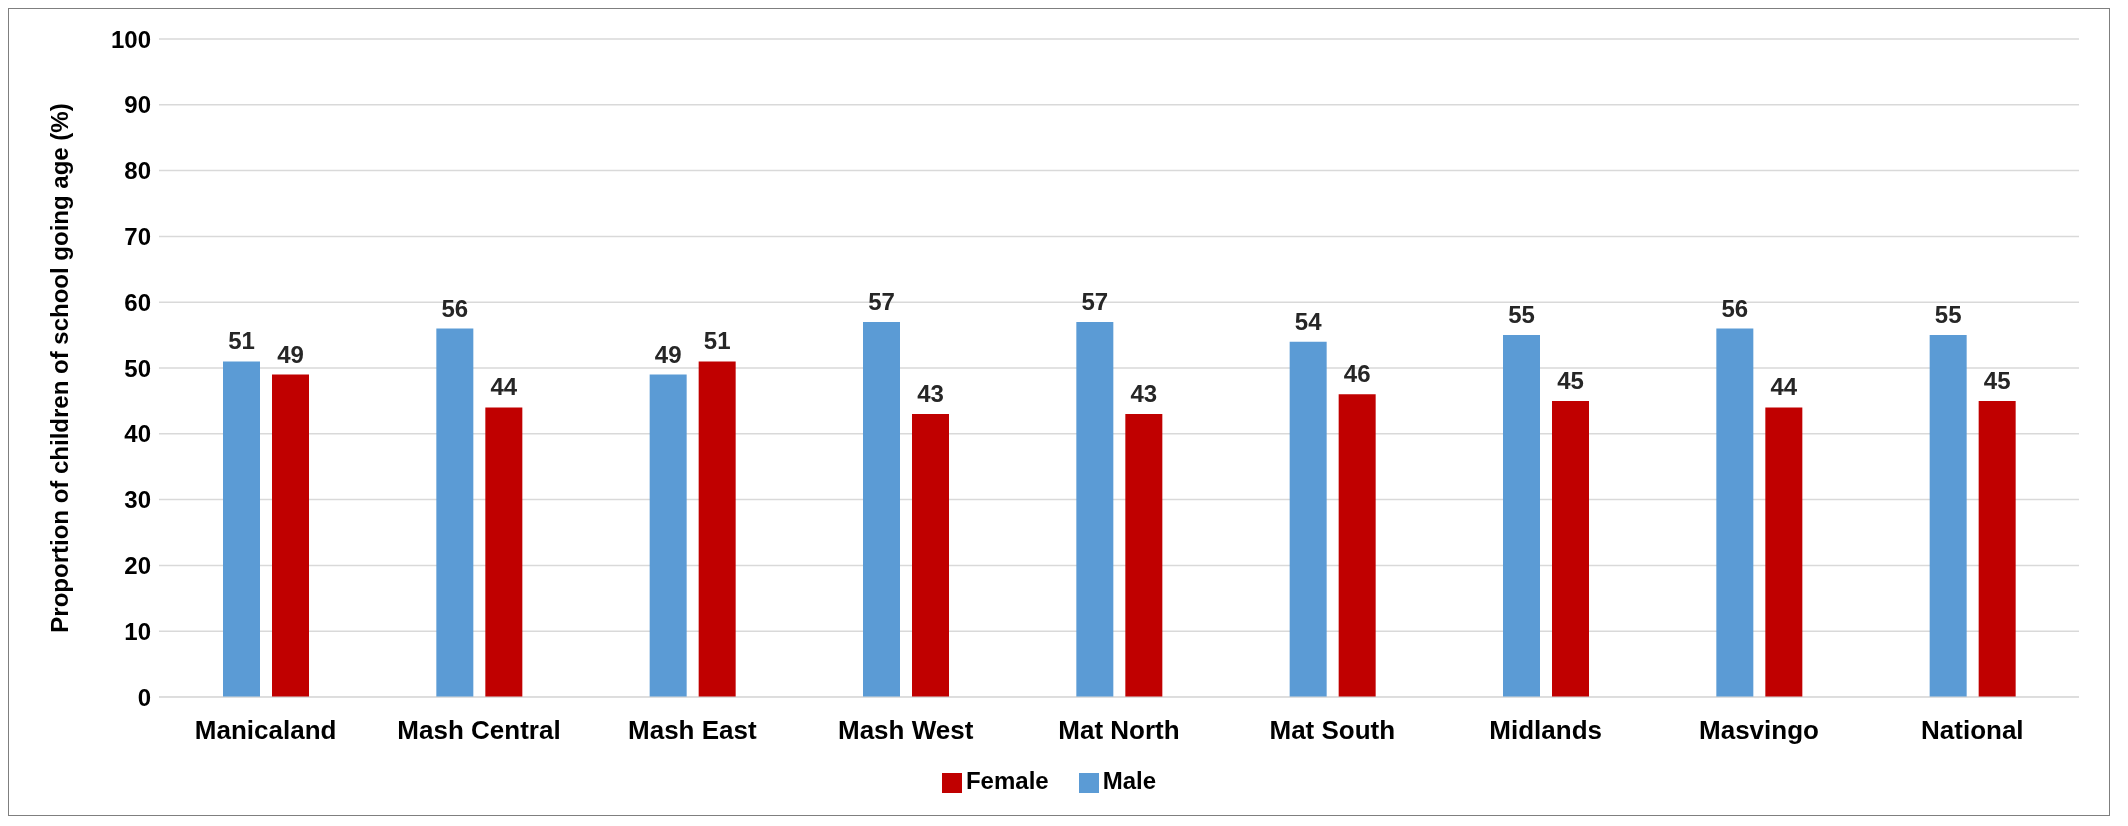 This screenshot has width=2128, height=826. I want to click on x-tick-label: Mat South, so click(1332, 730).